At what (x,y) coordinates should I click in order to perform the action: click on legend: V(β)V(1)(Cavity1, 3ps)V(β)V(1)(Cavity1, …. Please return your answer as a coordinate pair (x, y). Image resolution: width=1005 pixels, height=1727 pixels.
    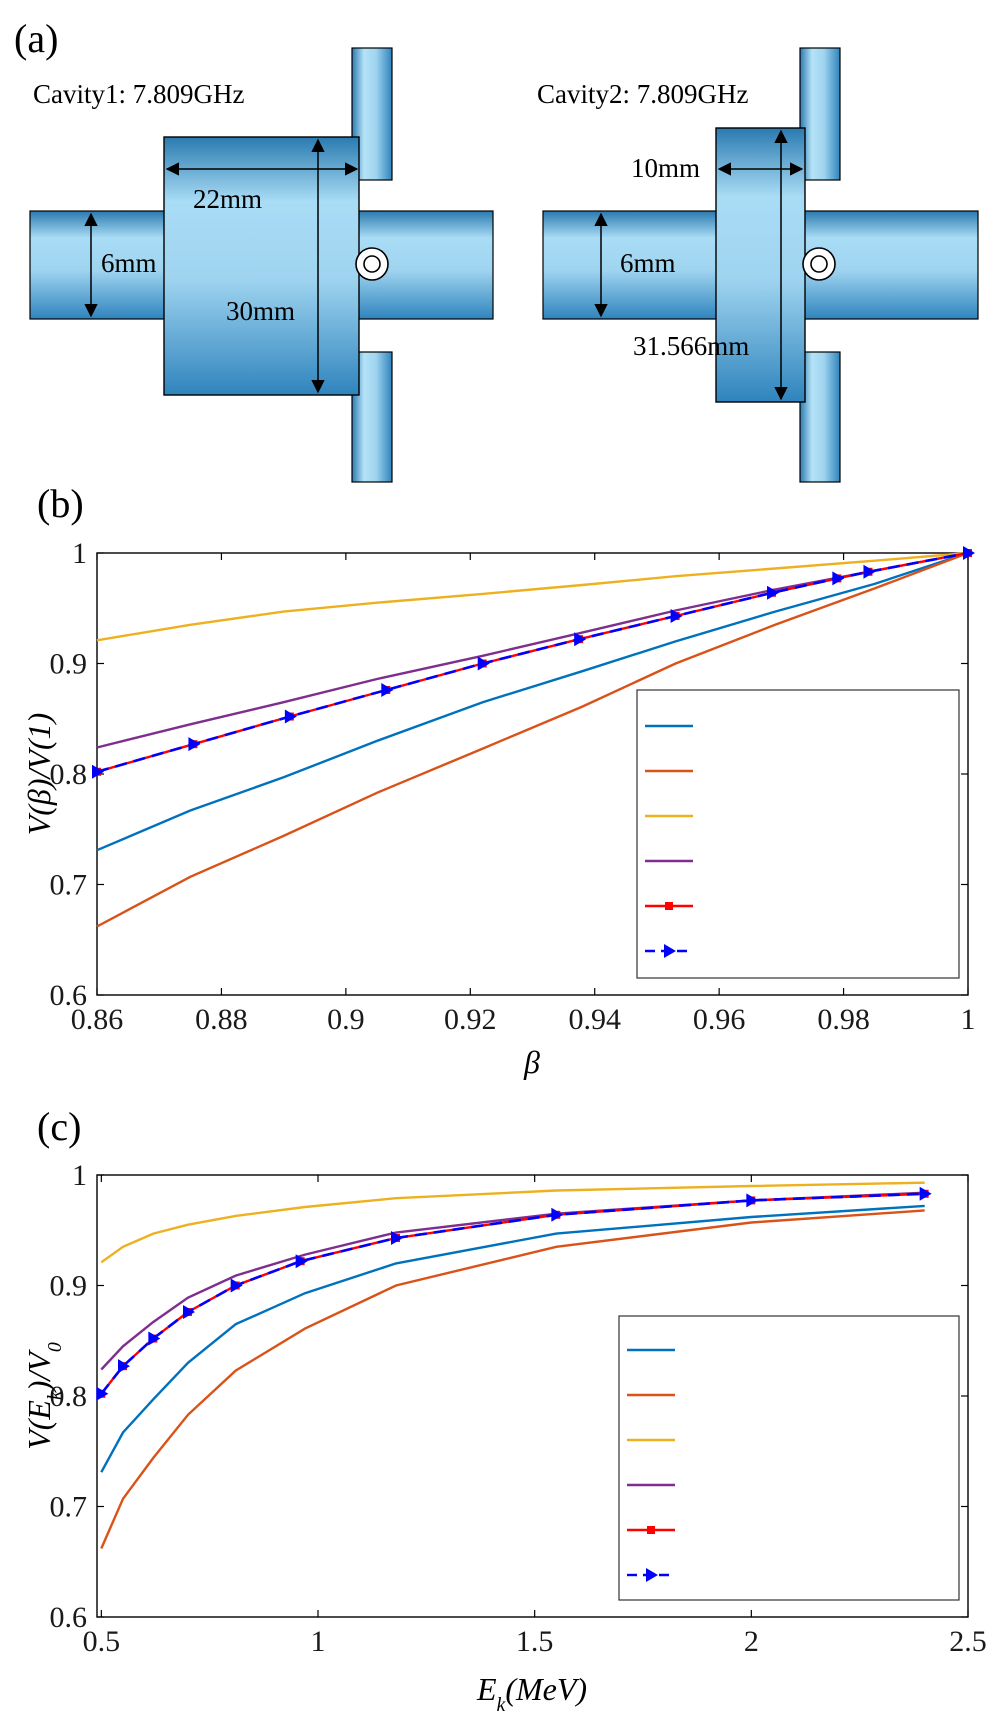
    Looking at the image, I should click on (821, 834).